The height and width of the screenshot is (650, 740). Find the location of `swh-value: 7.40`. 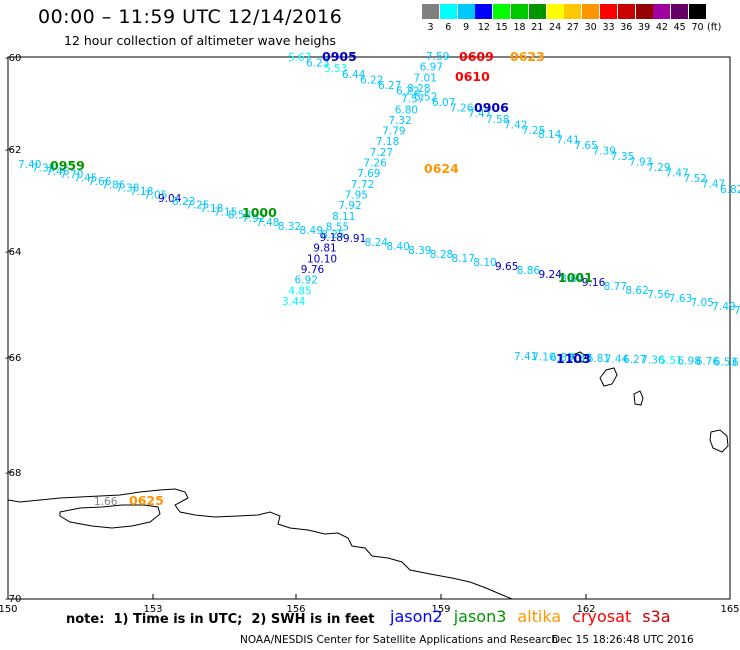

swh-value: 7.40 is located at coordinates (29, 165).